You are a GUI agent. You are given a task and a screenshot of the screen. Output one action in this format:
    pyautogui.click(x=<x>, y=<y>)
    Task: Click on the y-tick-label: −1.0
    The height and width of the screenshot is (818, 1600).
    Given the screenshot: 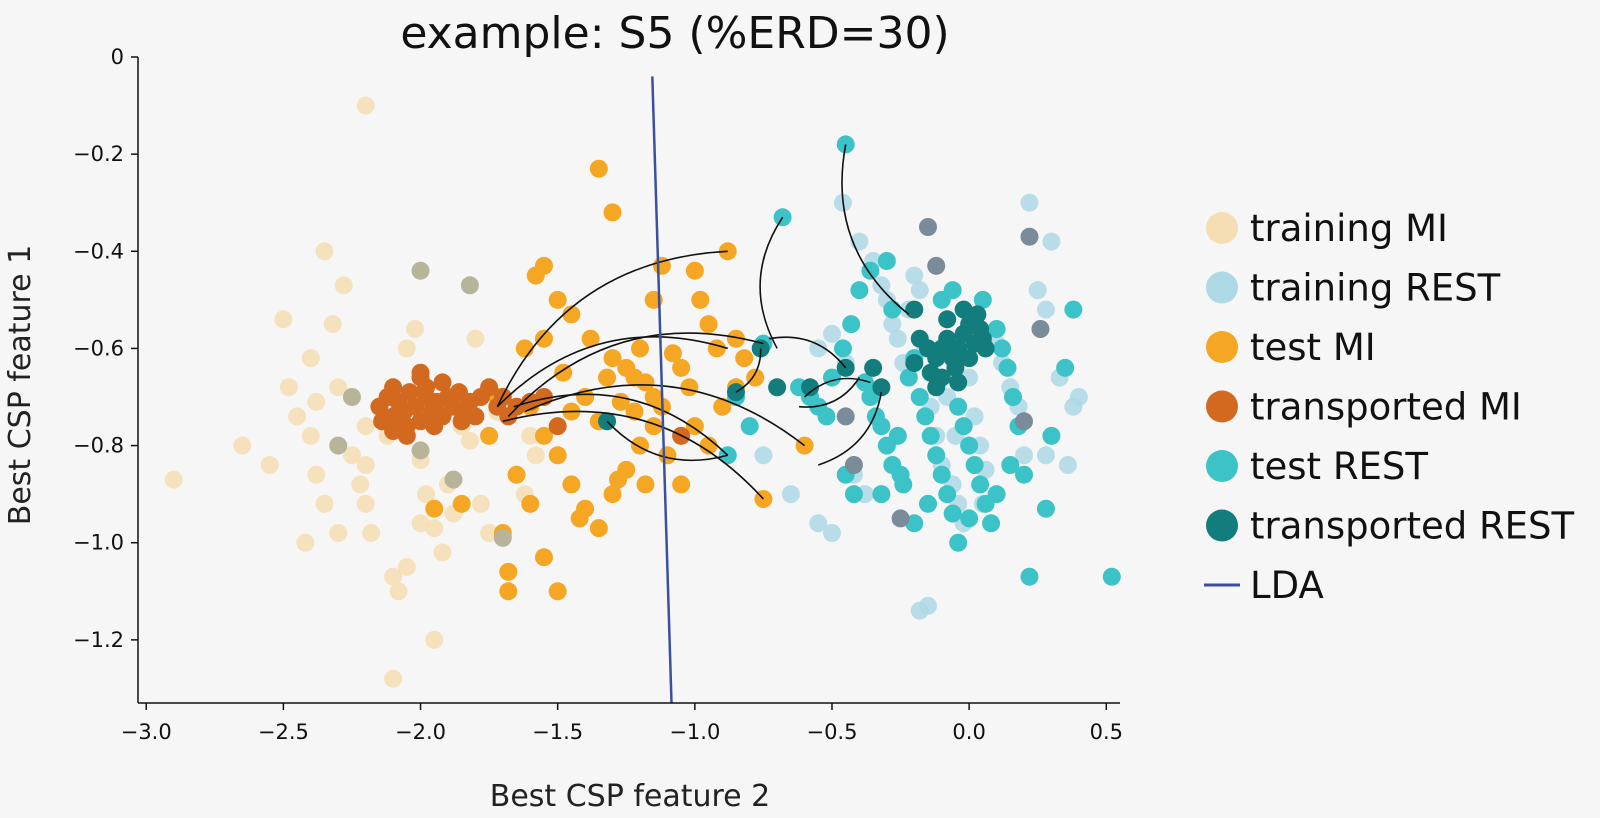 What is the action you would take?
    pyautogui.click(x=98, y=543)
    